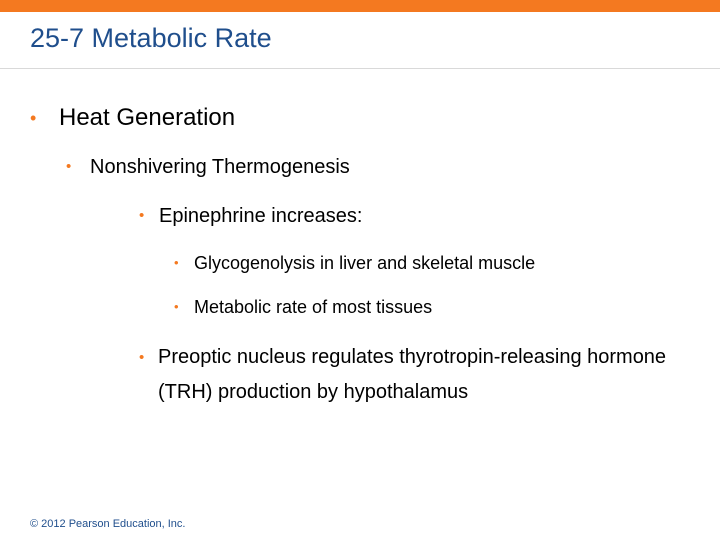  What do you see at coordinates (360, 6) in the screenshot?
I see `top-accent-bar` at bounding box center [360, 6].